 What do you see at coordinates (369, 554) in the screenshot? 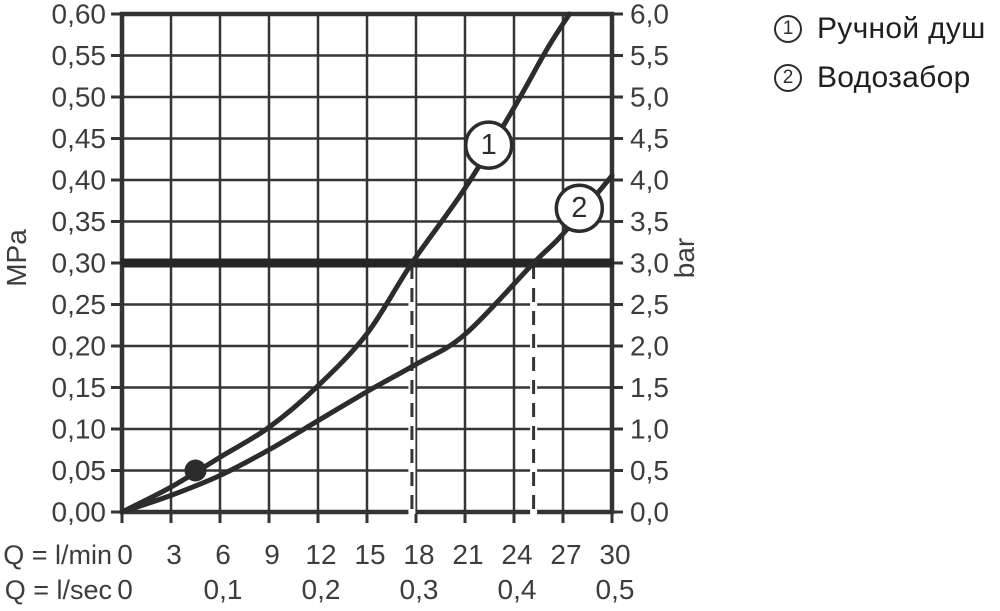
I see `lmin-tick-label: 15` at bounding box center [369, 554].